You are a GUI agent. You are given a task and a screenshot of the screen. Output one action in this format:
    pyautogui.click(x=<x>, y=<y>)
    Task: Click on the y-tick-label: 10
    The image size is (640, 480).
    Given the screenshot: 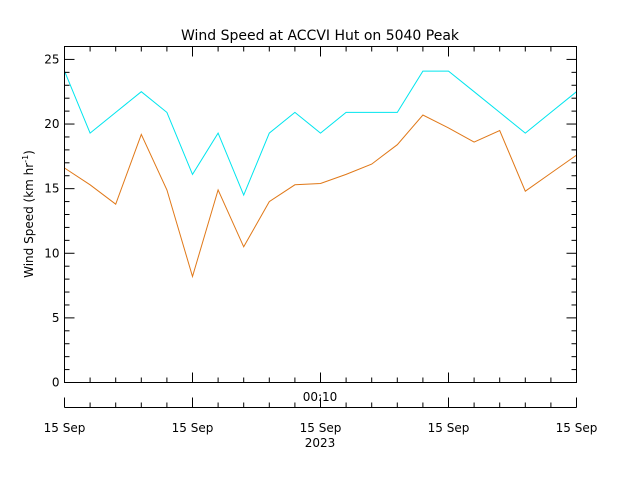 What is the action you would take?
    pyautogui.click(x=51, y=253)
    